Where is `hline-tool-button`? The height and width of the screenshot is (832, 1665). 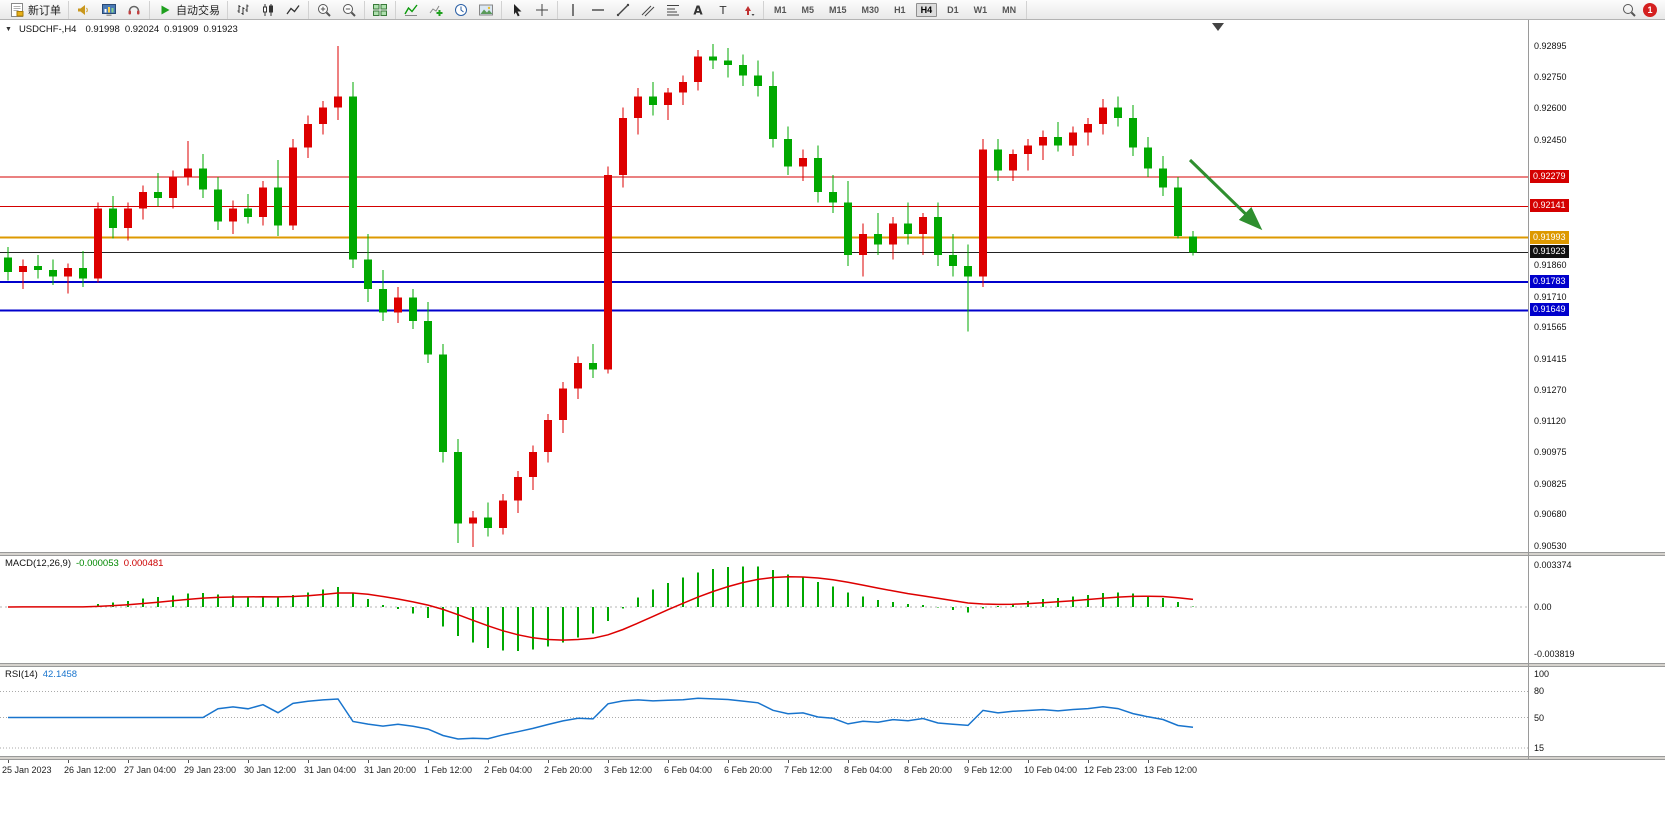 hline-tool-button is located at coordinates (598, 9).